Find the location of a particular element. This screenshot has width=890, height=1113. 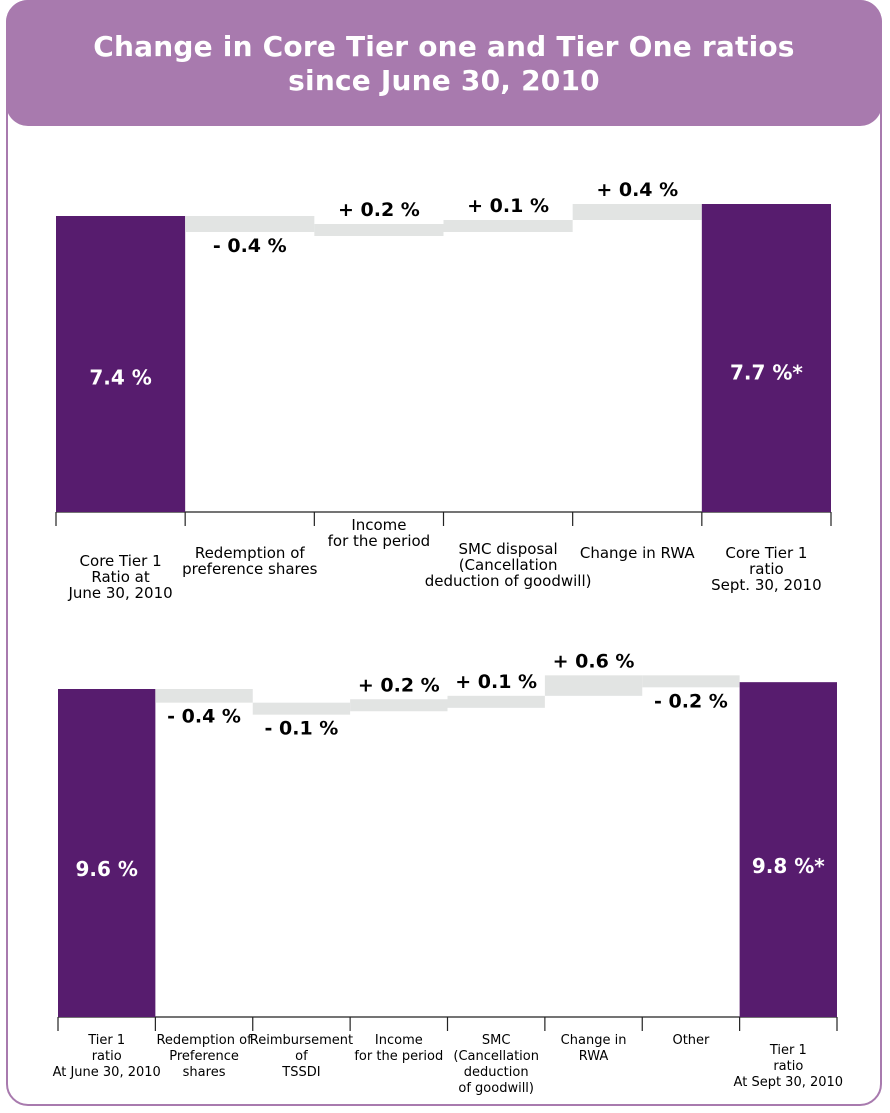

delta-label: - 0.1 % is located at coordinates (302, 729).